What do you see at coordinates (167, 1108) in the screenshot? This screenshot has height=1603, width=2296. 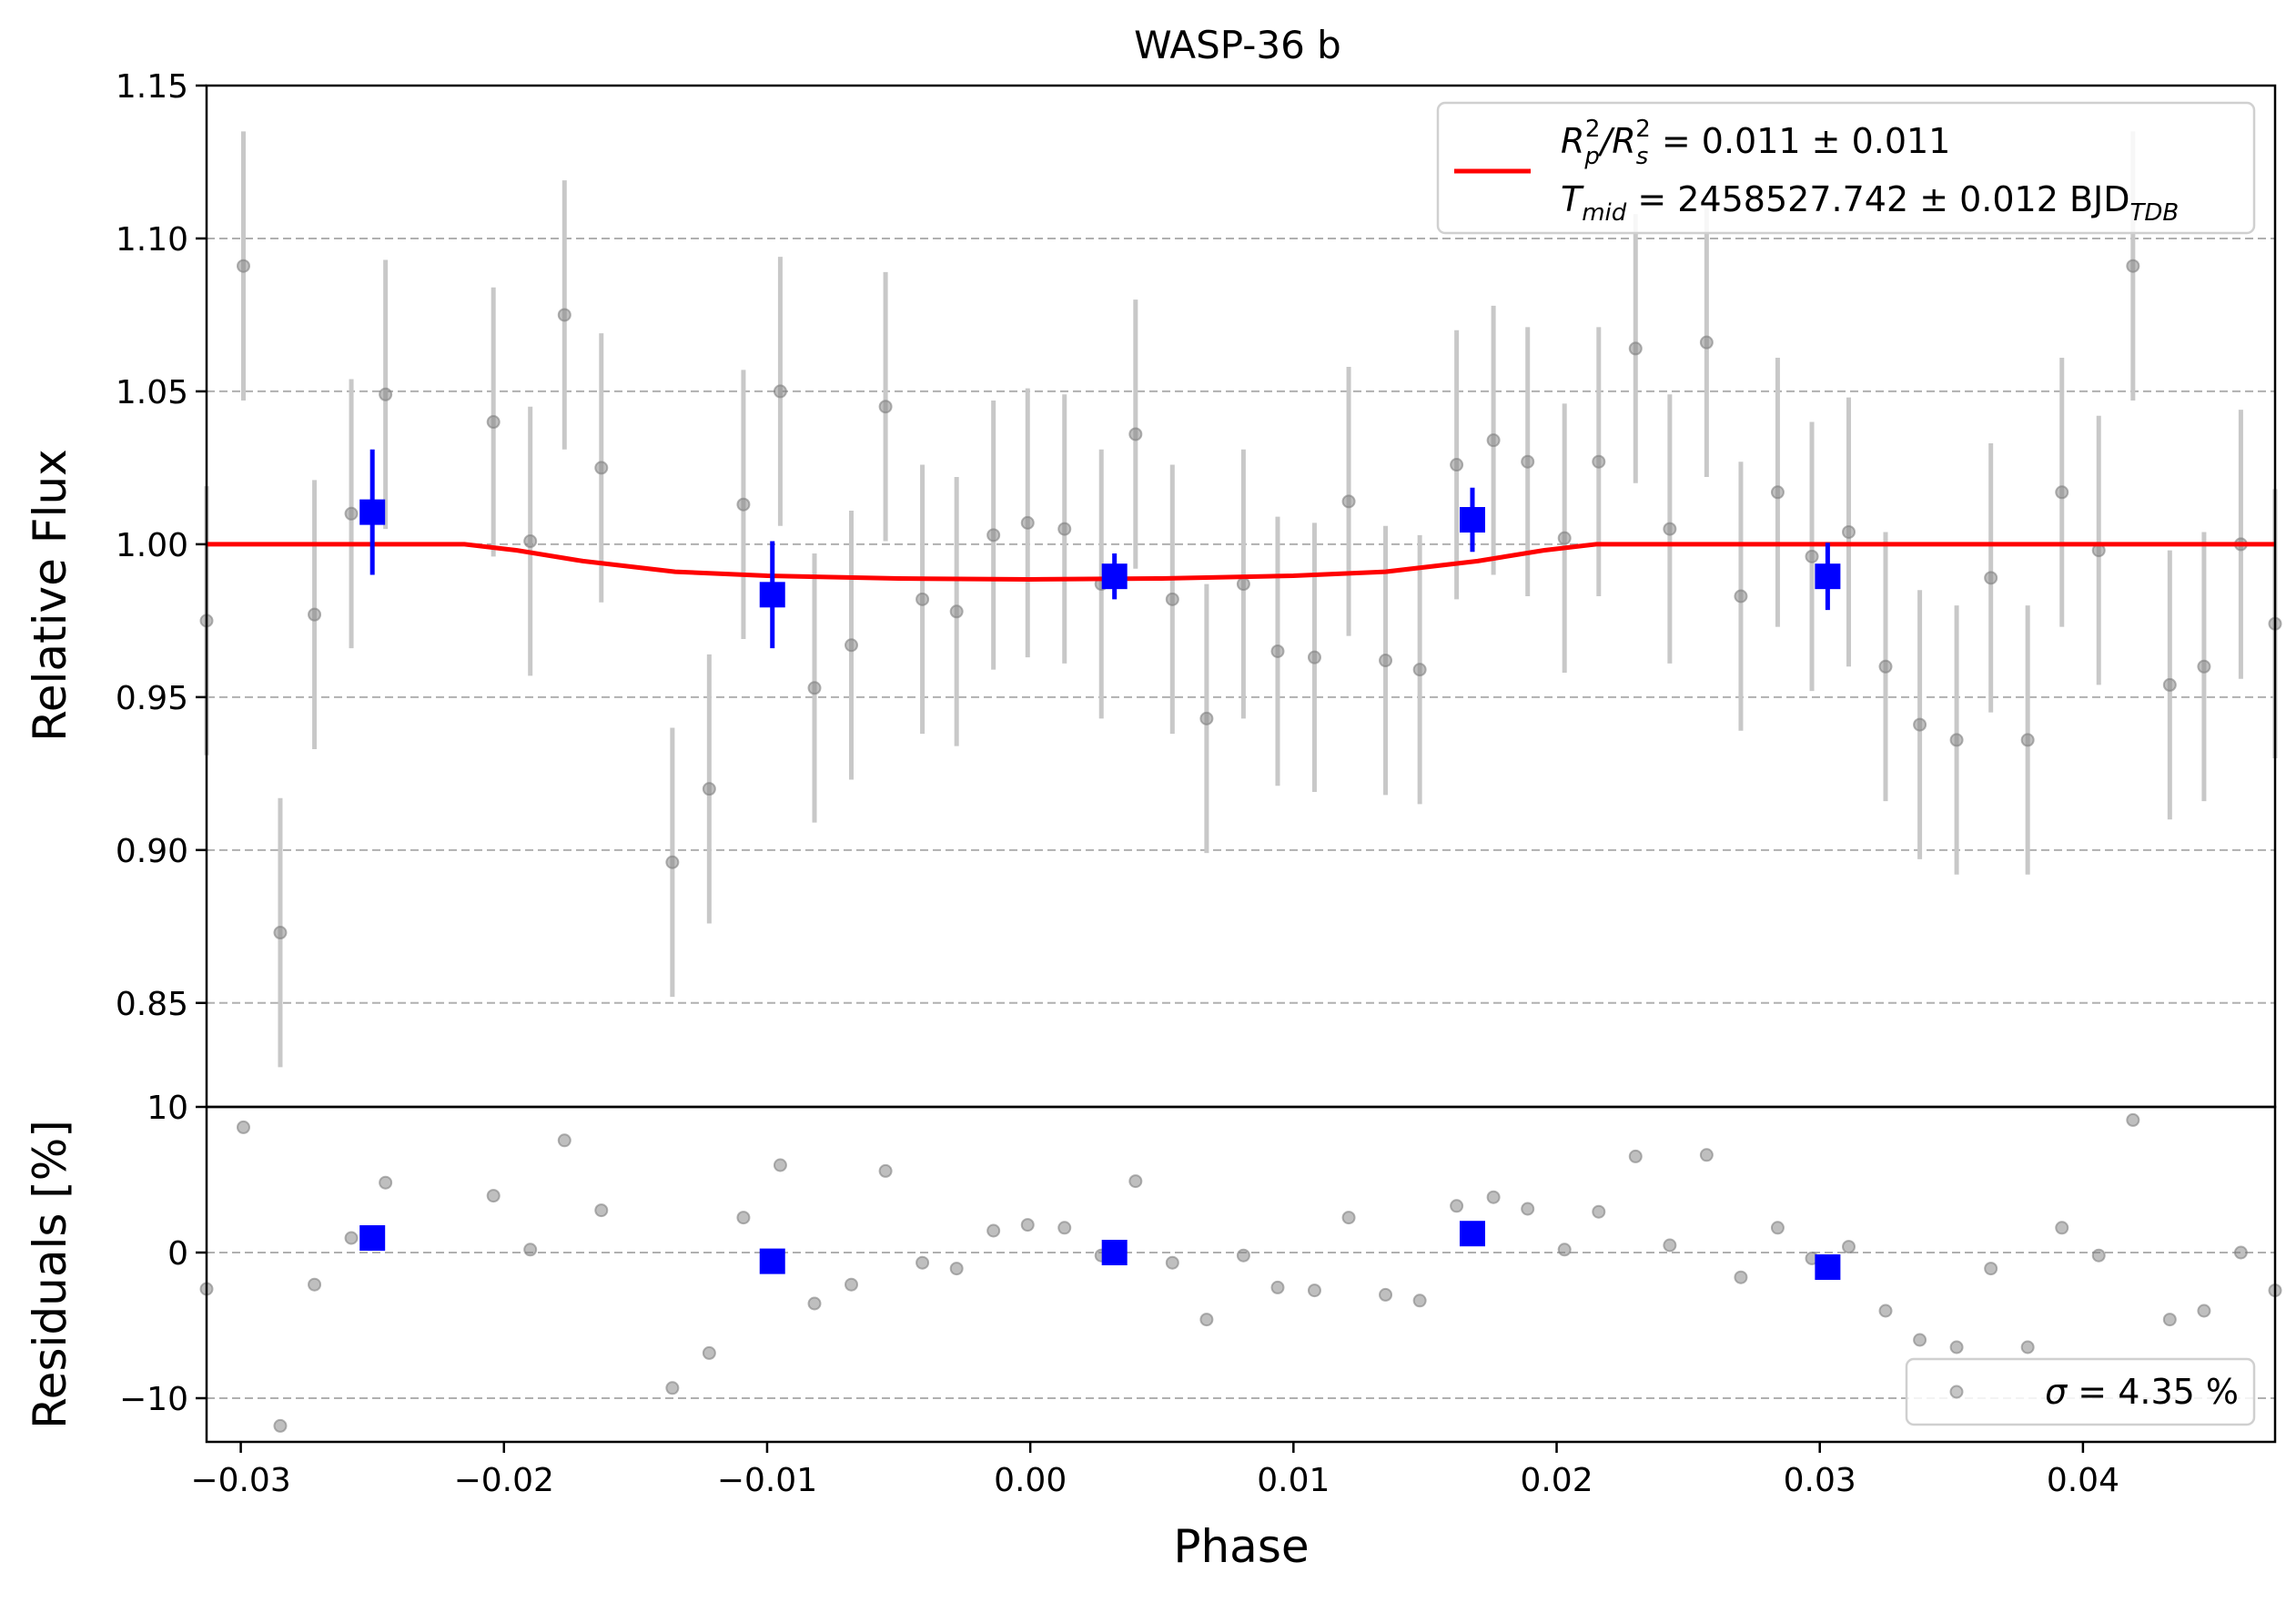 I see `bottom-y-tick-label: 10` at bounding box center [167, 1108].